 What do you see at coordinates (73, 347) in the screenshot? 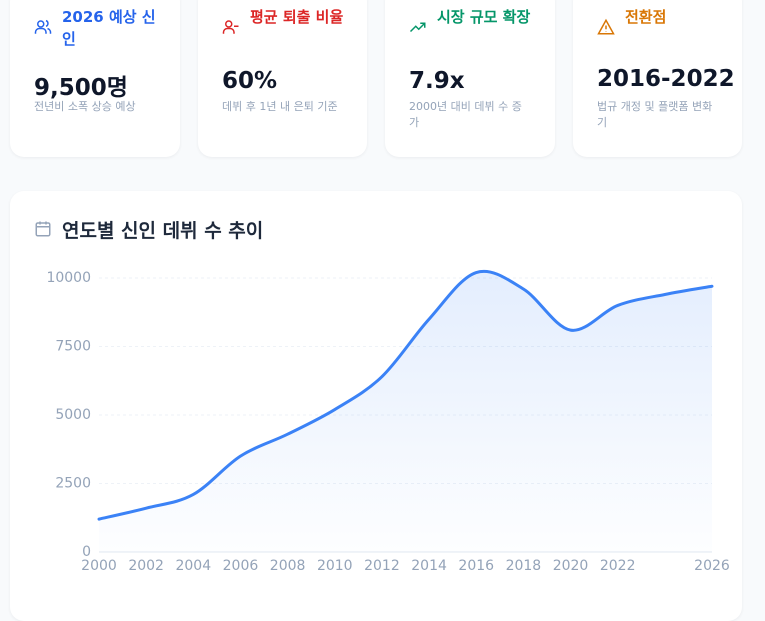
I see `y-tick-label: 7500` at bounding box center [73, 347].